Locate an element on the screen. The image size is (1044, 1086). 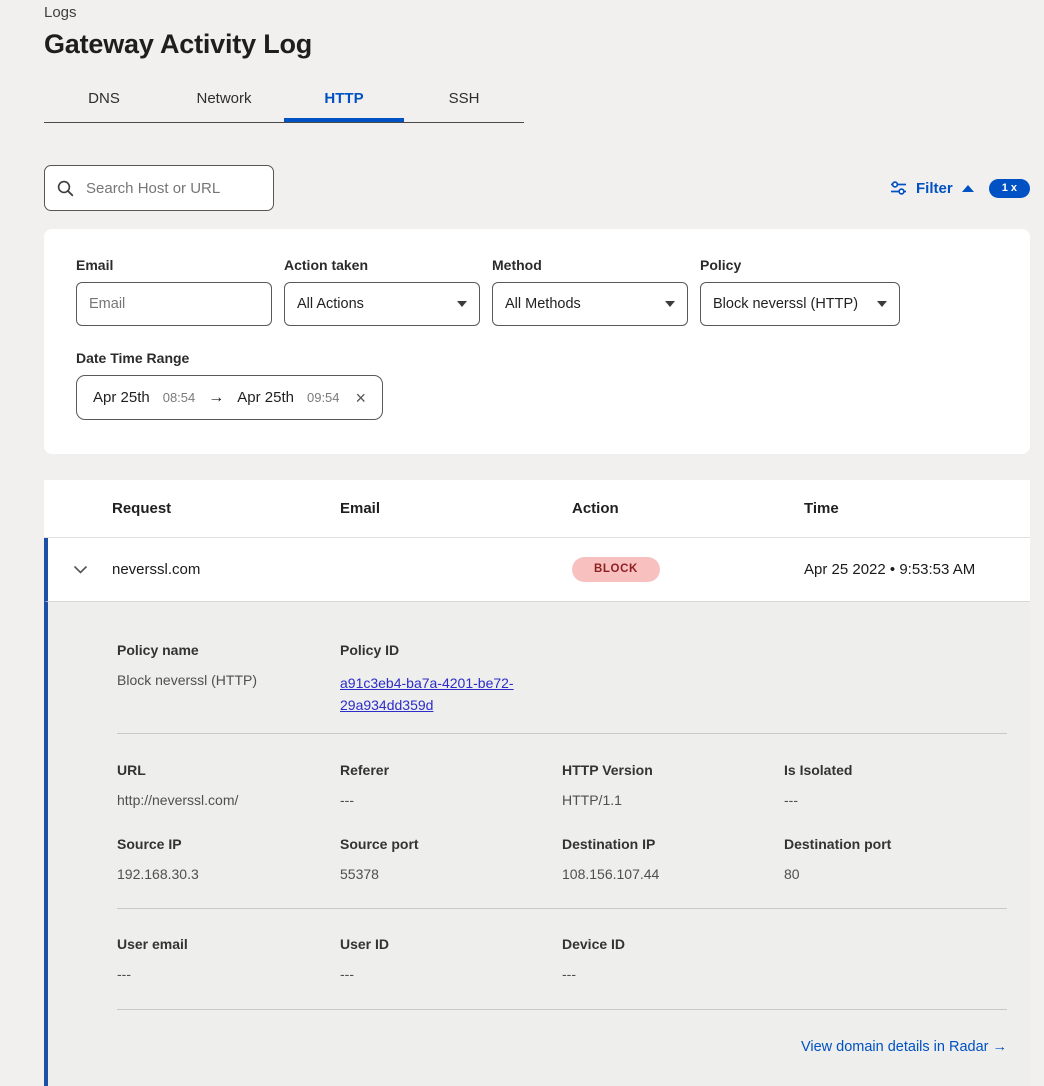
device-id-field: Device ID --- is located at coordinates (673, 959).